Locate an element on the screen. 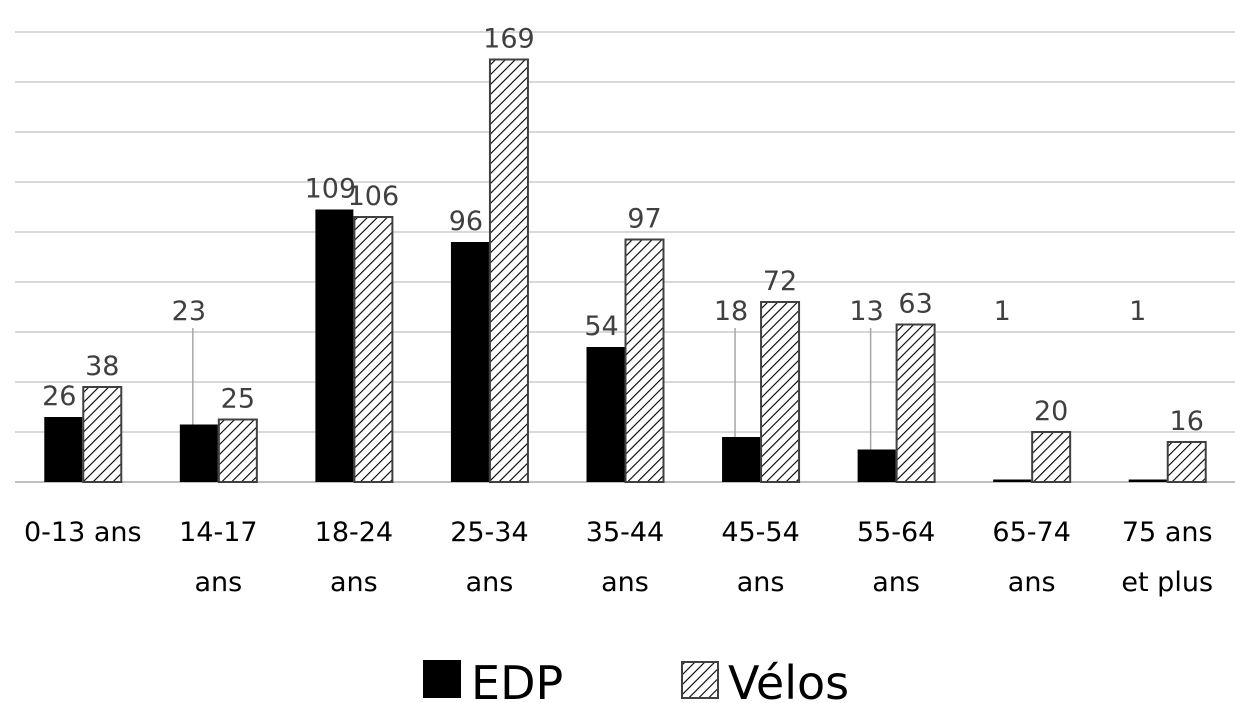  data-label-edp: 13 is located at coordinates (866, 311).